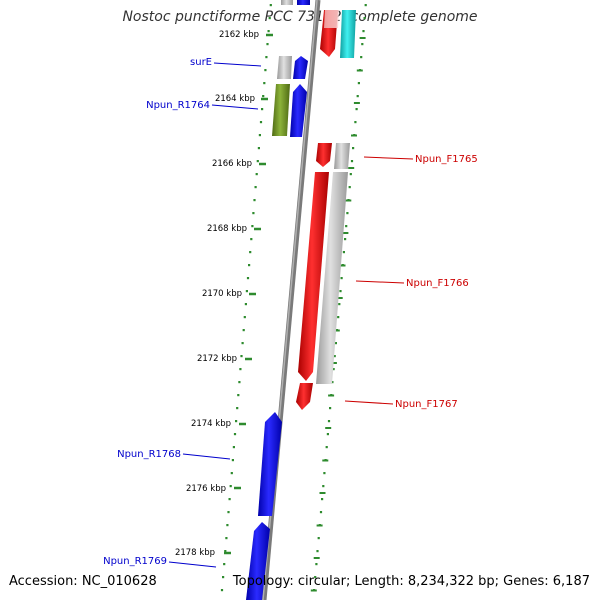 This screenshot has width=600, height=600. I want to click on leader-surE, so click(237, 64).